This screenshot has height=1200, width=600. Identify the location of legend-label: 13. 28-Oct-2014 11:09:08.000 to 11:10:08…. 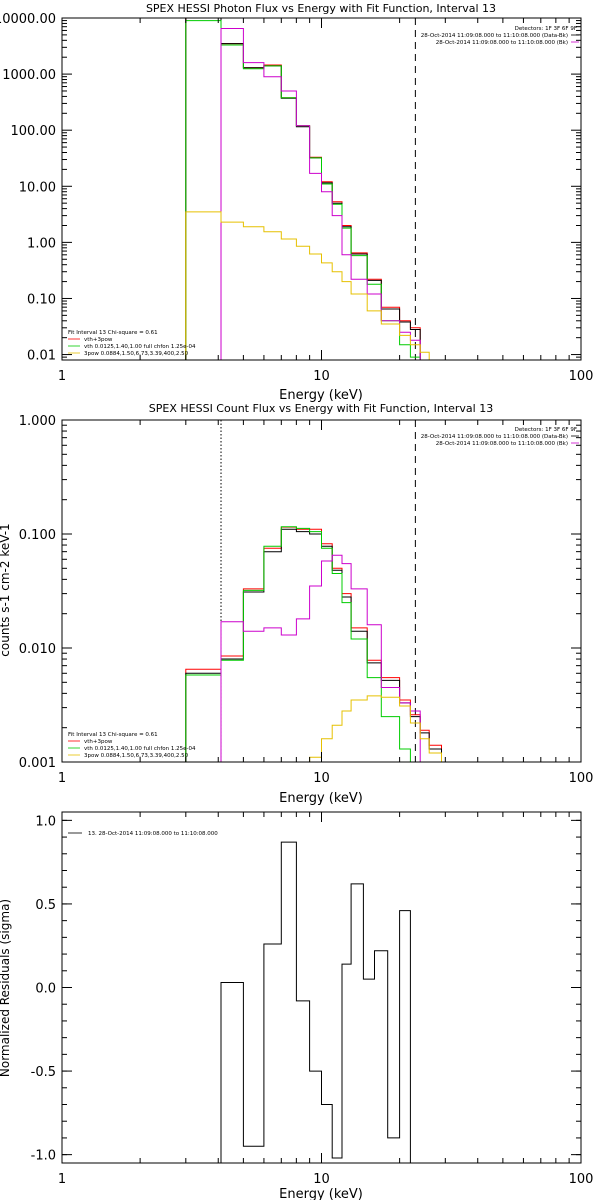
(153, 834).